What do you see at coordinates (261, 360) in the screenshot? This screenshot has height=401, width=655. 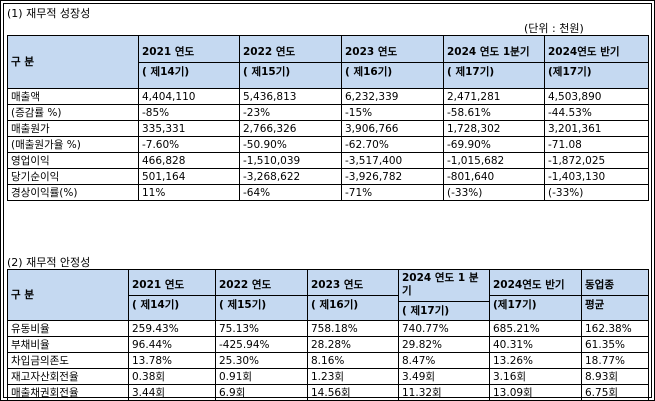 I see `cell: 25.30%` at bounding box center [261, 360].